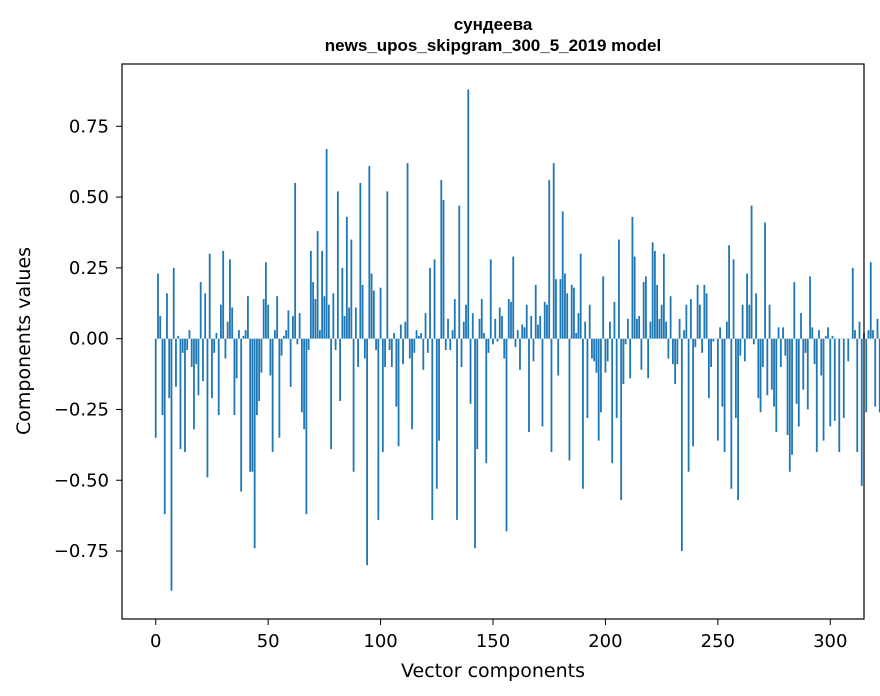  What do you see at coordinates (605, 641) in the screenshot?
I see `x-tick-label: 200` at bounding box center [605, 641].